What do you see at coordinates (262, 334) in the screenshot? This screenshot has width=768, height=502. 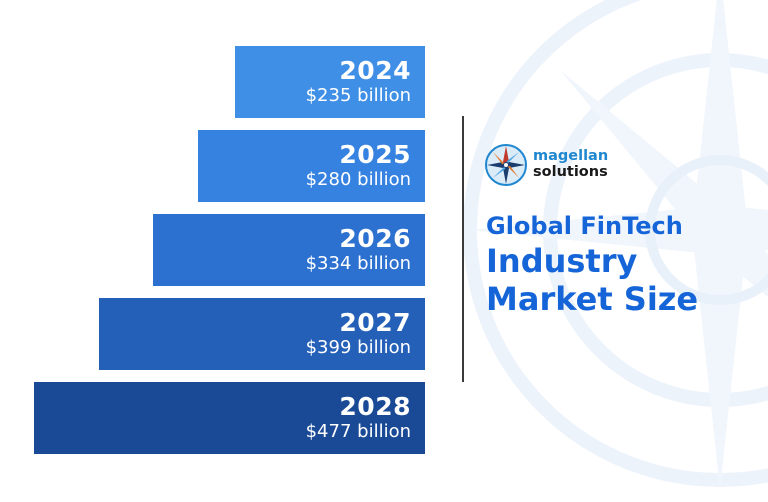 I see `bar-2027: 2027 $399 billion` at bounding box center [262, 334].